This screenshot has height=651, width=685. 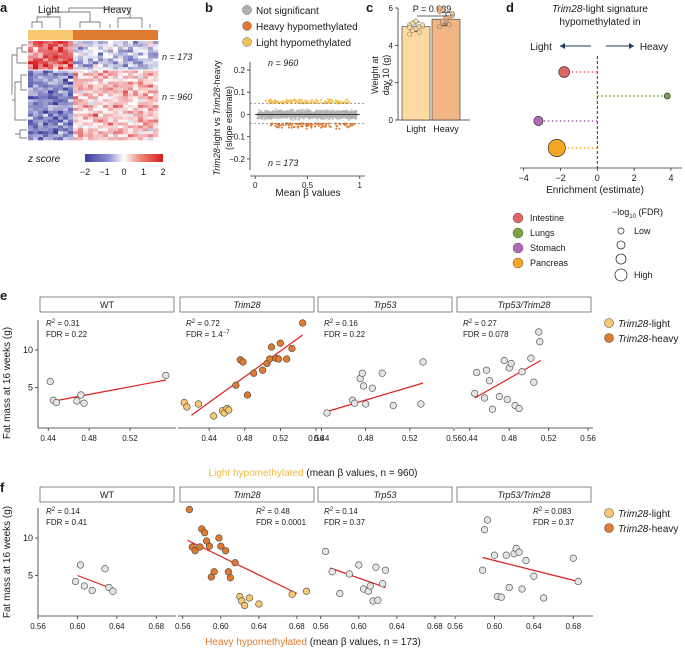 I want to click on zscore-tick: −1, so click(x=104, y=172).